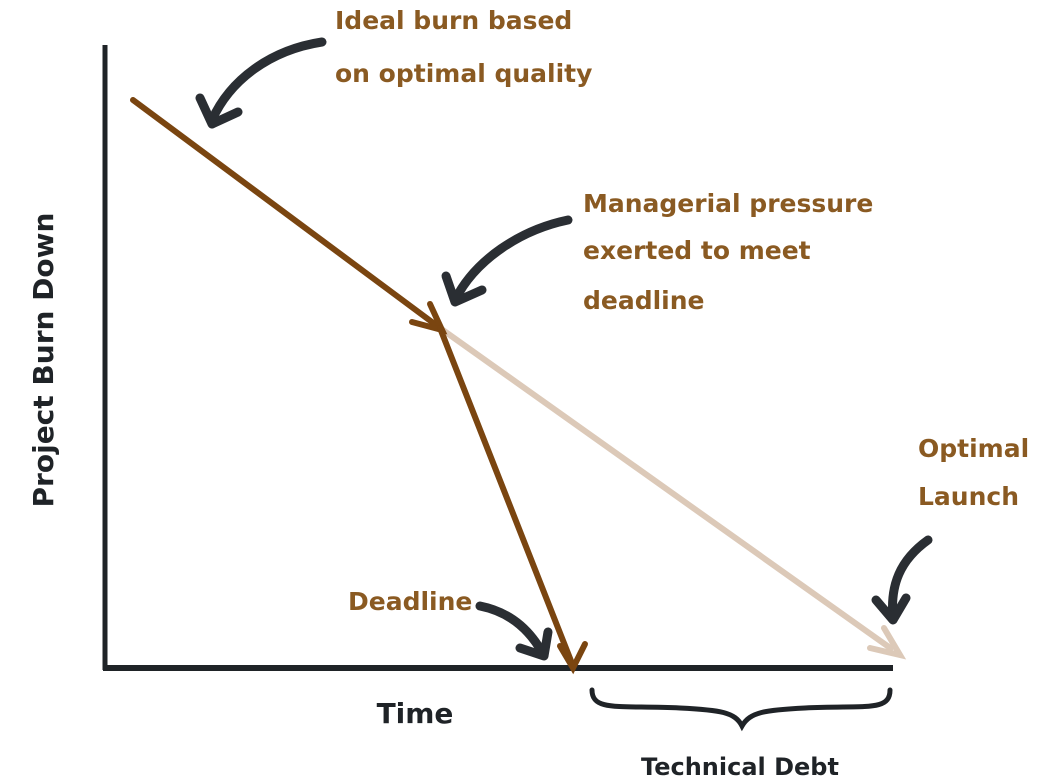 The image size is (1037, 783). I want to click on annotation: exerted to meet, so click(697, 250).